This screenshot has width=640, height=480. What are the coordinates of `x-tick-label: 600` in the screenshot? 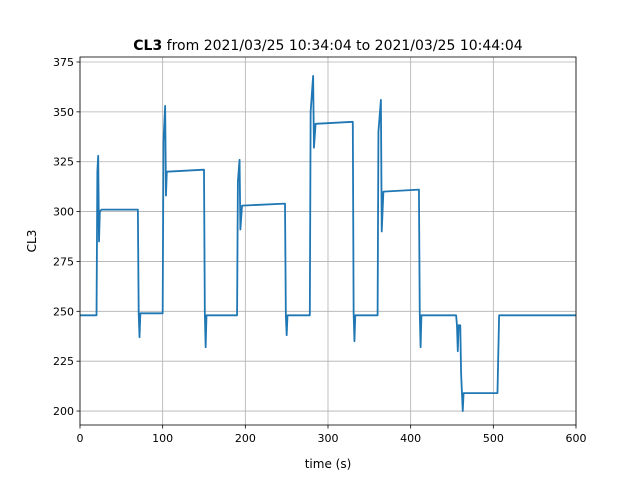 It's located at (576, 438).